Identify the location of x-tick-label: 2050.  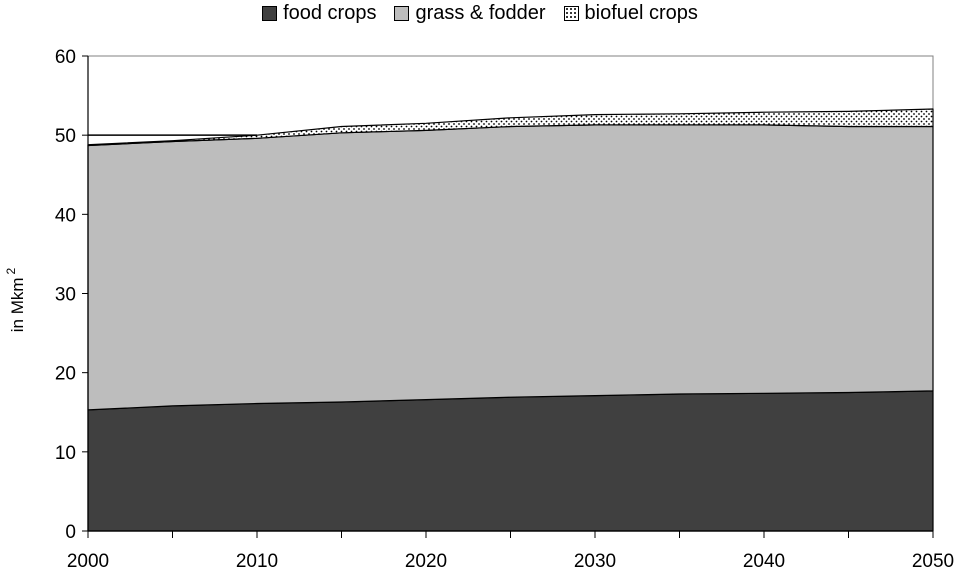
(933, 561).